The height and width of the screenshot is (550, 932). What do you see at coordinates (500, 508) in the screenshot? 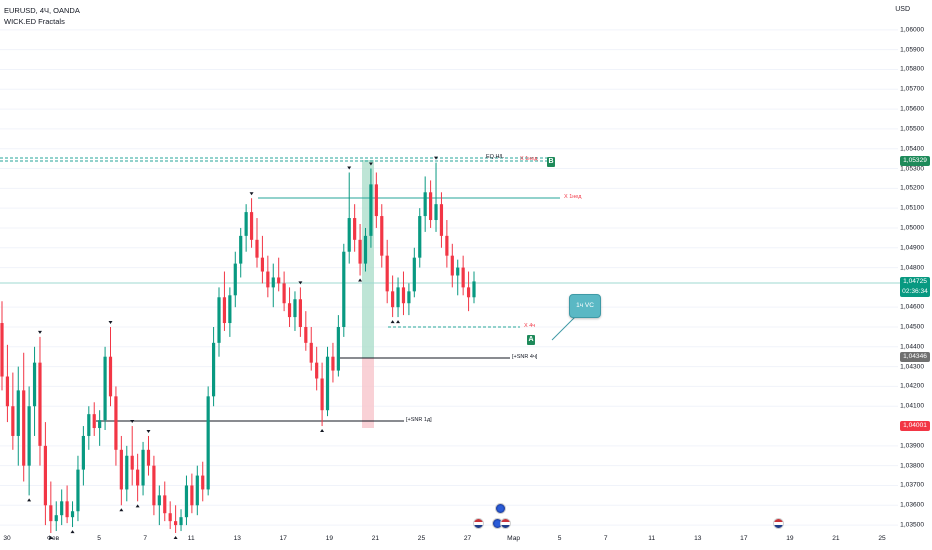
I see `eu-event-flag-icon` at bounding box center [500, 508].